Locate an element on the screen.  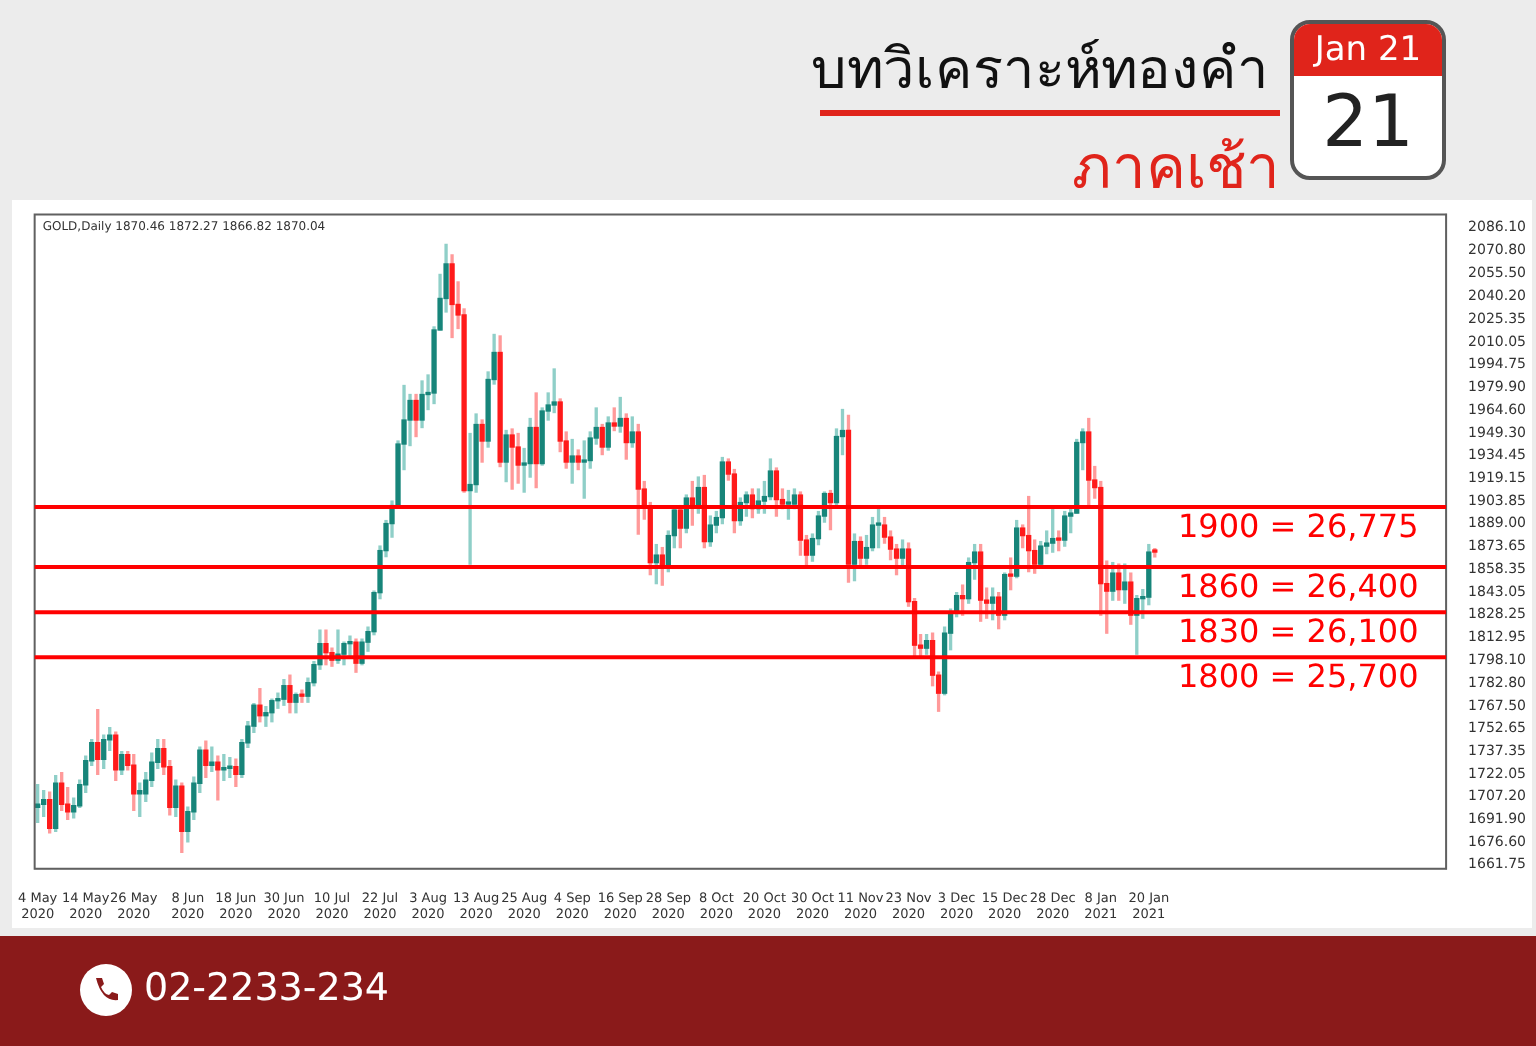
ref-line-label: 1900 = 26,775 is located at coordinates (1298, 526).